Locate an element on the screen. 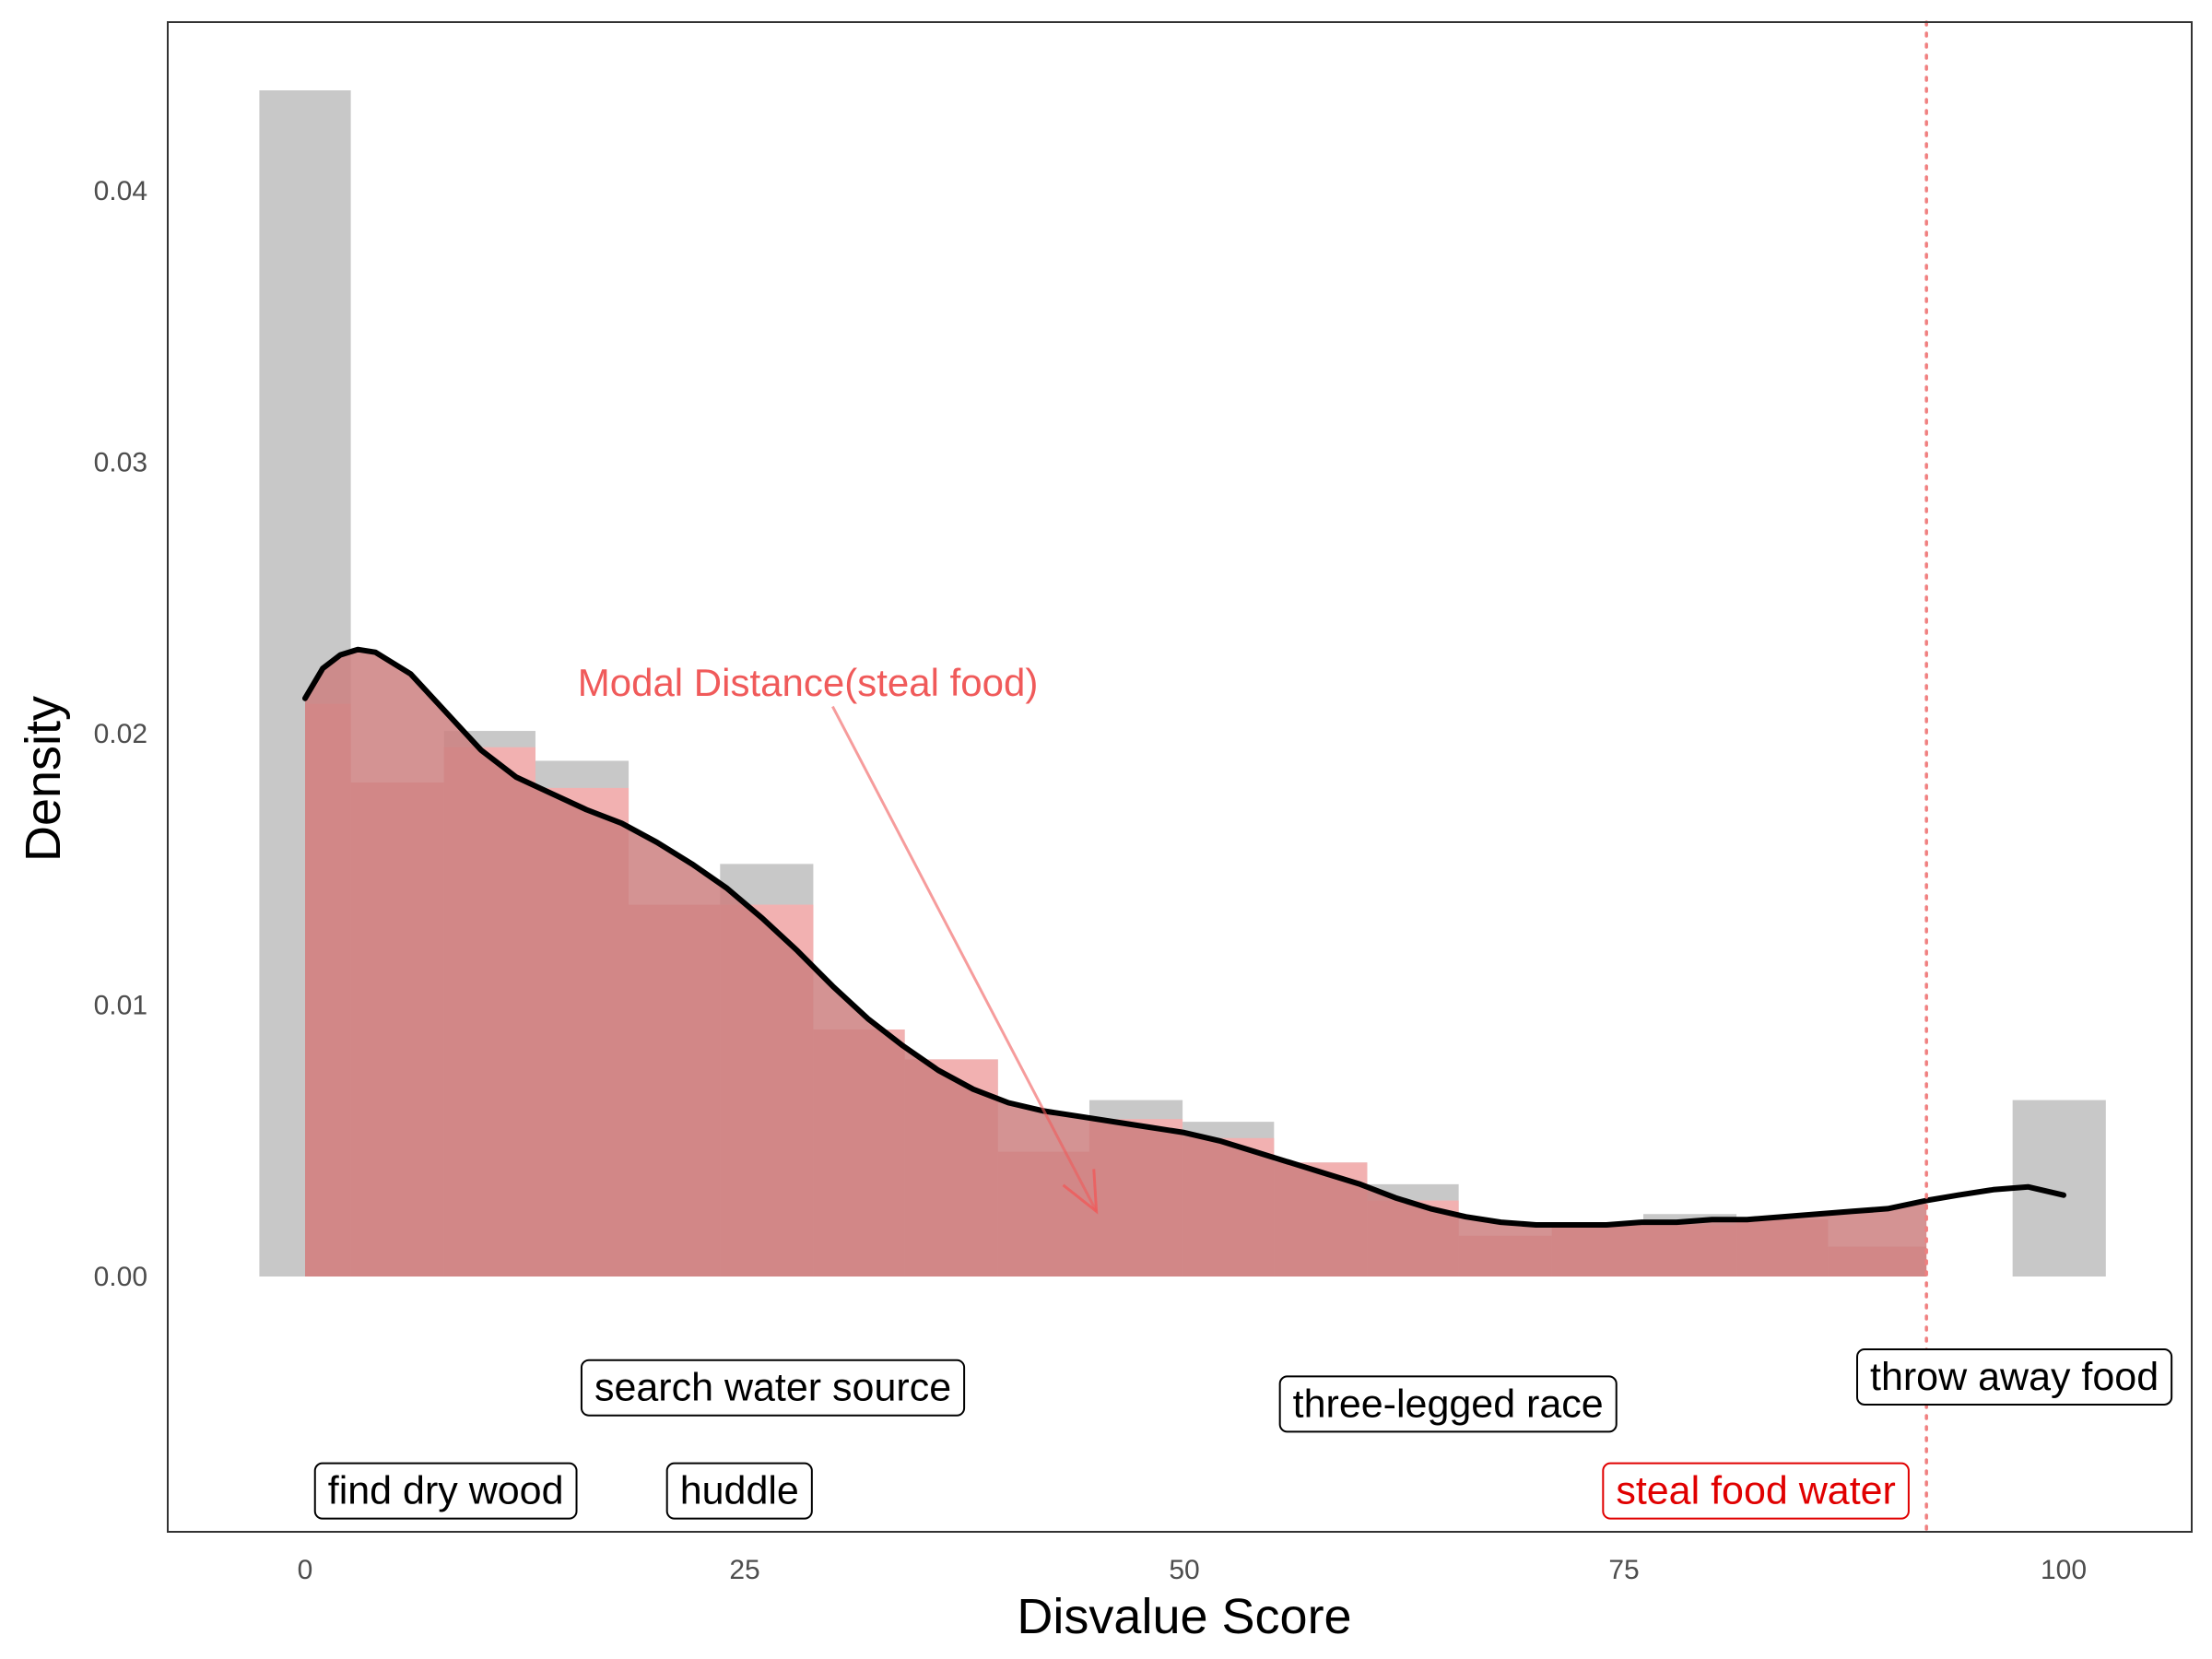 This screenshot has width=2212, height=1659. y-tick-label: 0.00 is located at coordinates (120, 1277).